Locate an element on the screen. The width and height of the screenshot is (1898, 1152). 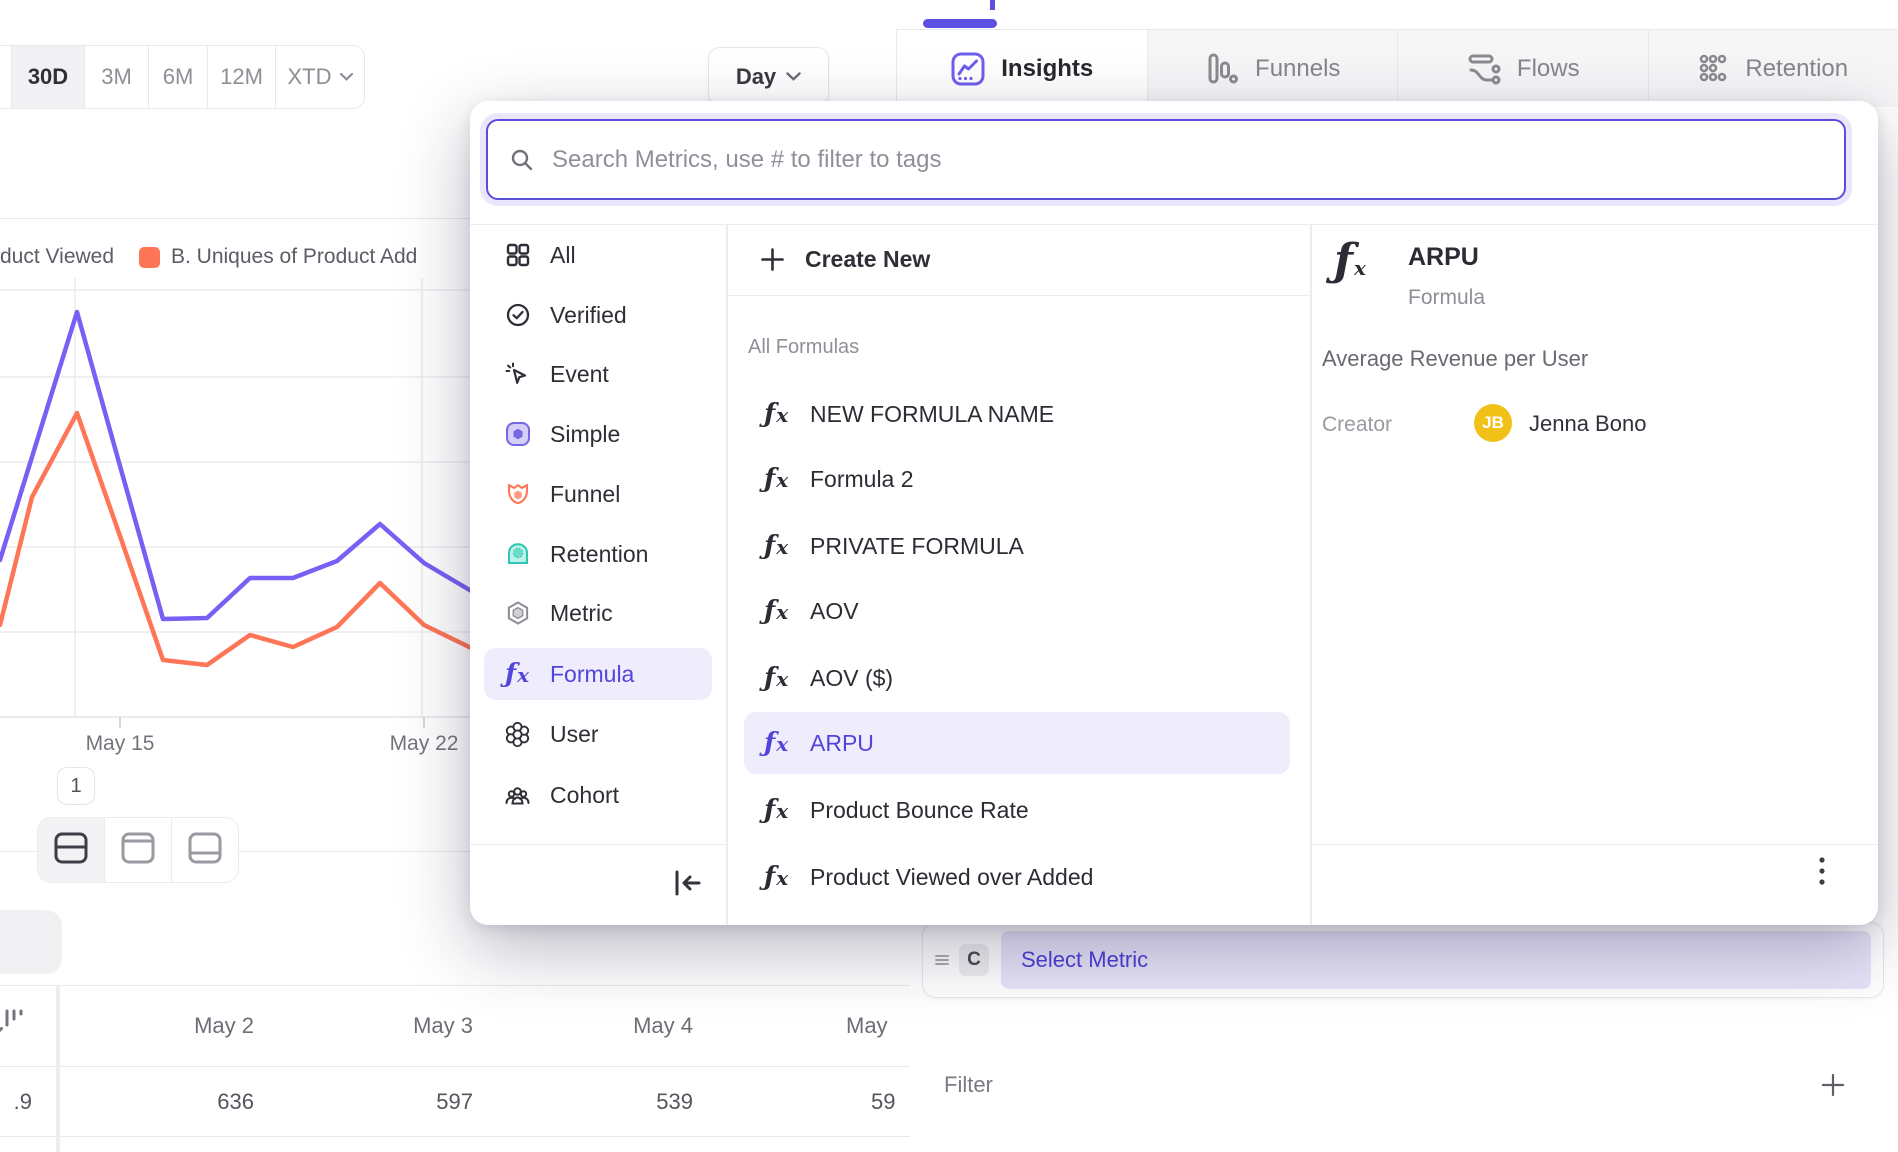
tab-retention: Retention is located at coordinates (1772, 68).